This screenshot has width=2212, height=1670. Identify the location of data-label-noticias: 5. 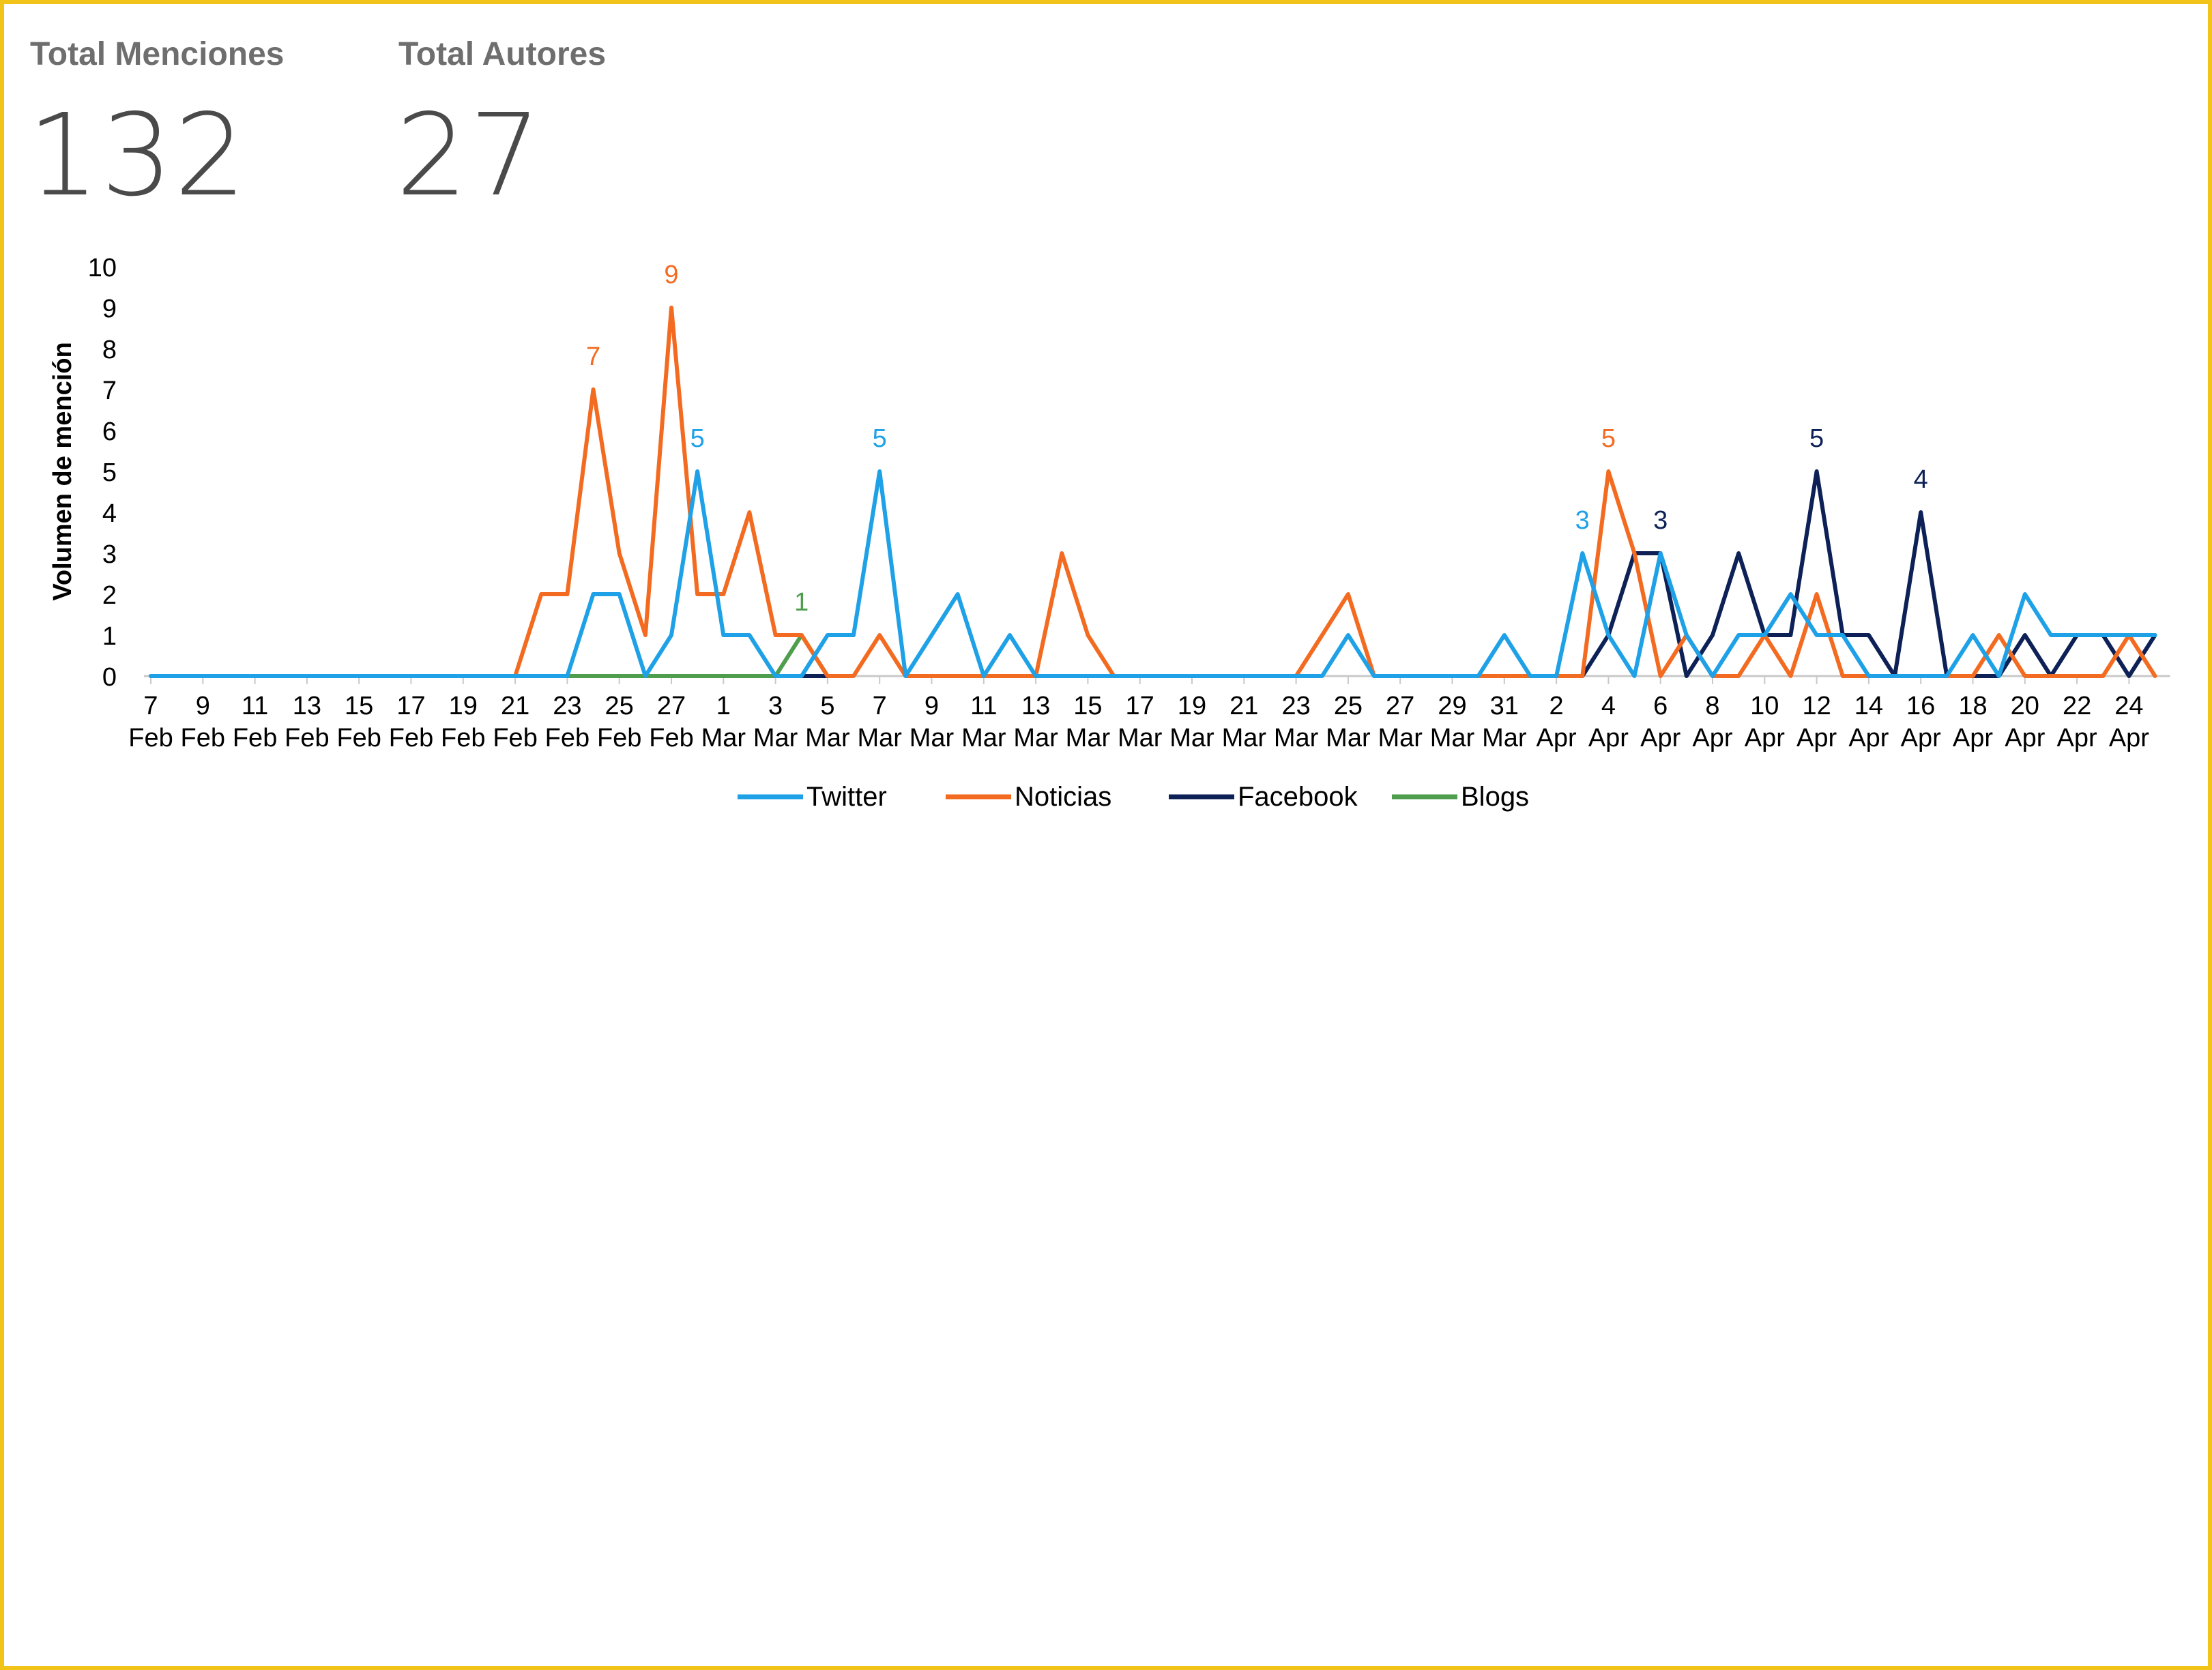
(1608, 439).